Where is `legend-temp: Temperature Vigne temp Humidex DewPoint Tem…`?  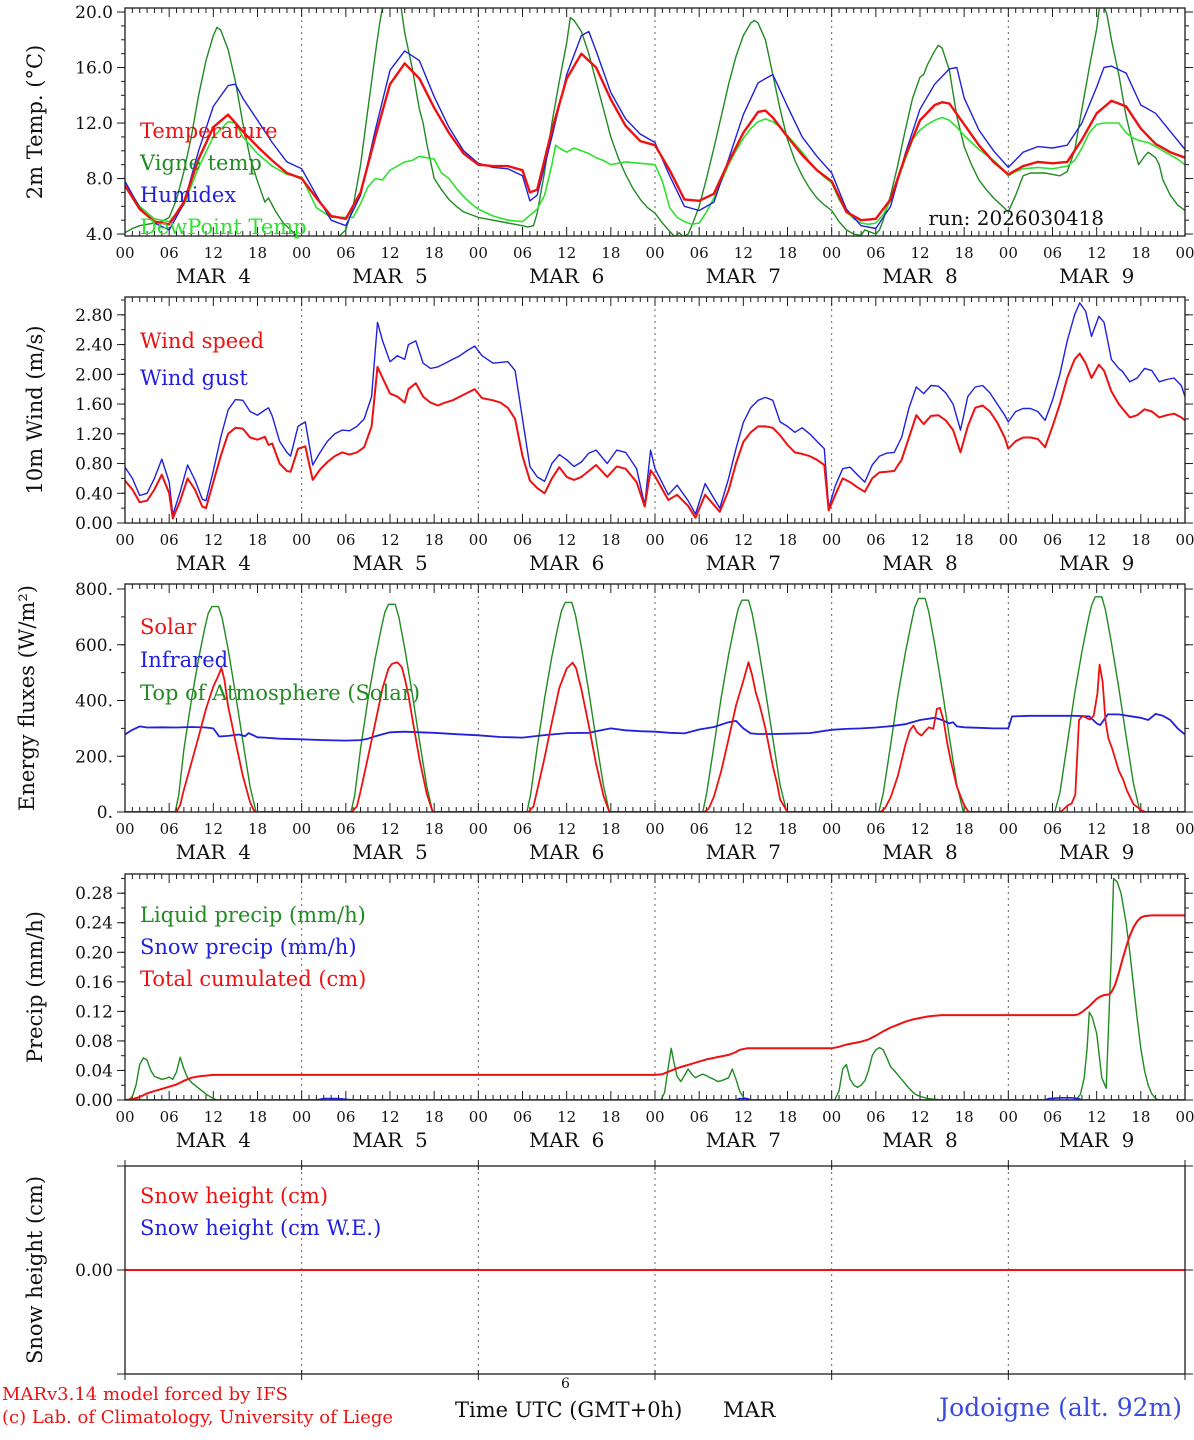
legend-temp: Temperature Vigne temp Humidex DewPoint Tem… is located at coordinates (223, 179).